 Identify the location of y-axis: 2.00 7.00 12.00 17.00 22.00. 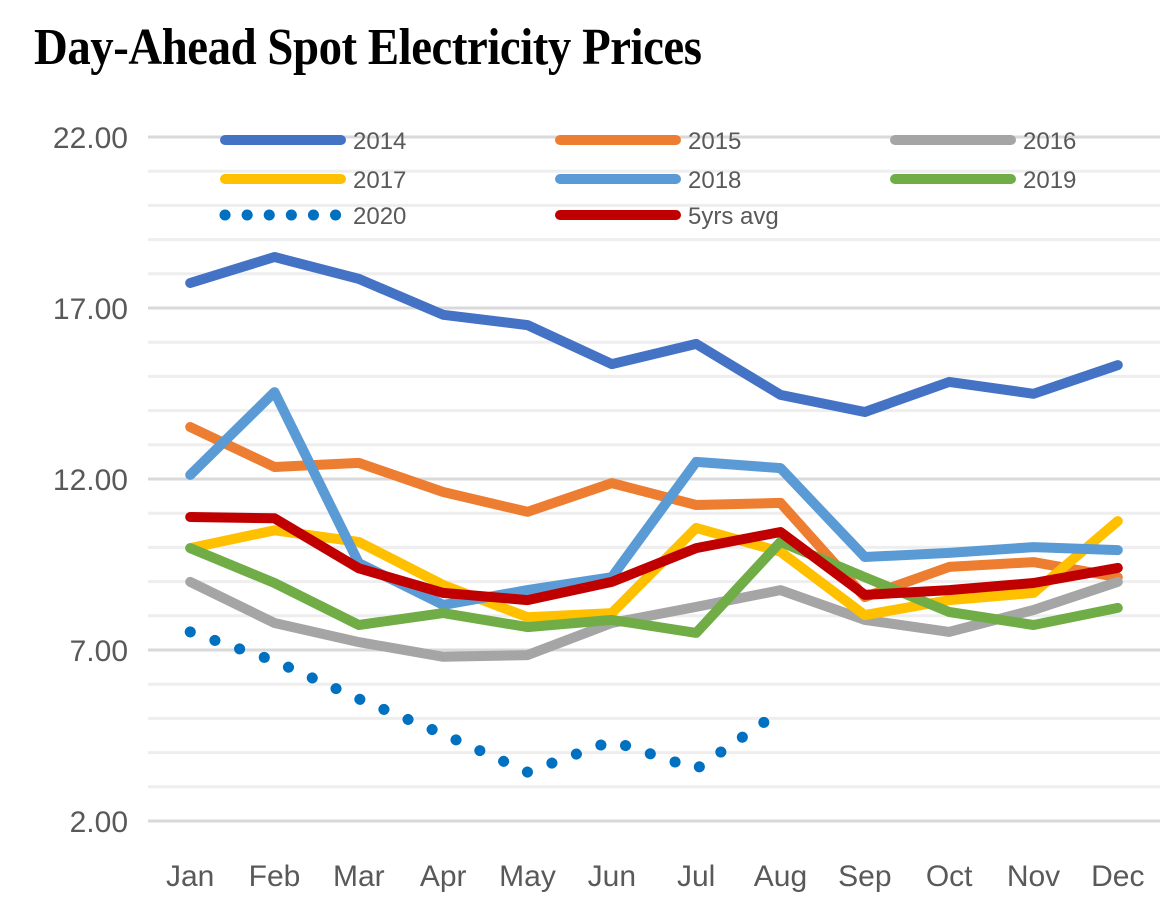
(90, 480).